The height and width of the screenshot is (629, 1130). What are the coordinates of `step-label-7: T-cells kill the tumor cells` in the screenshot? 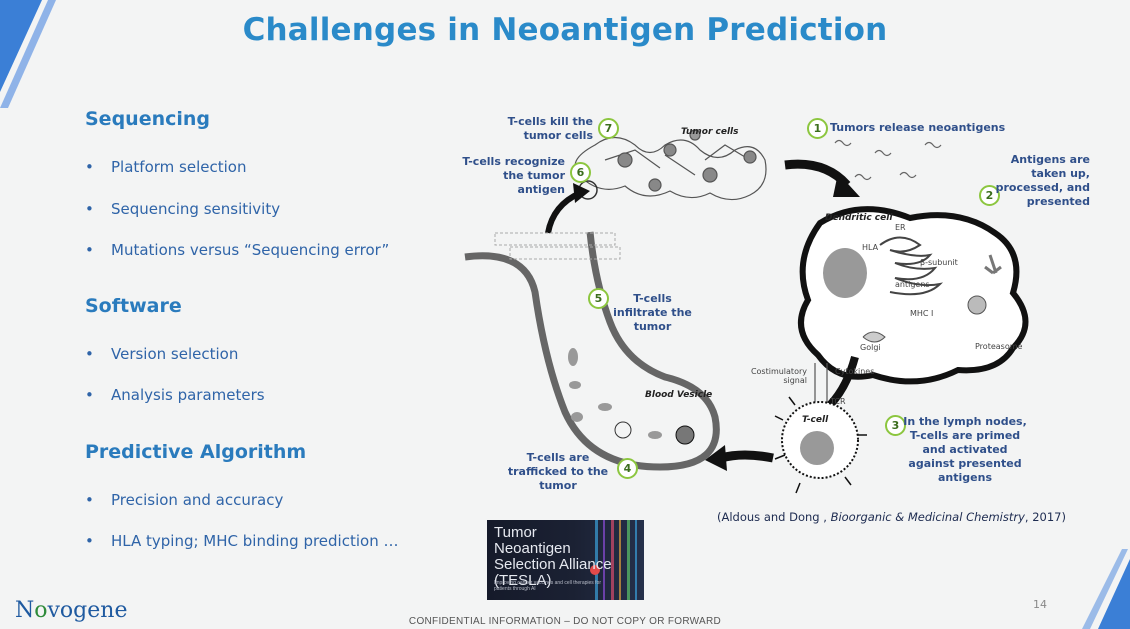 It's located at (550, 128).